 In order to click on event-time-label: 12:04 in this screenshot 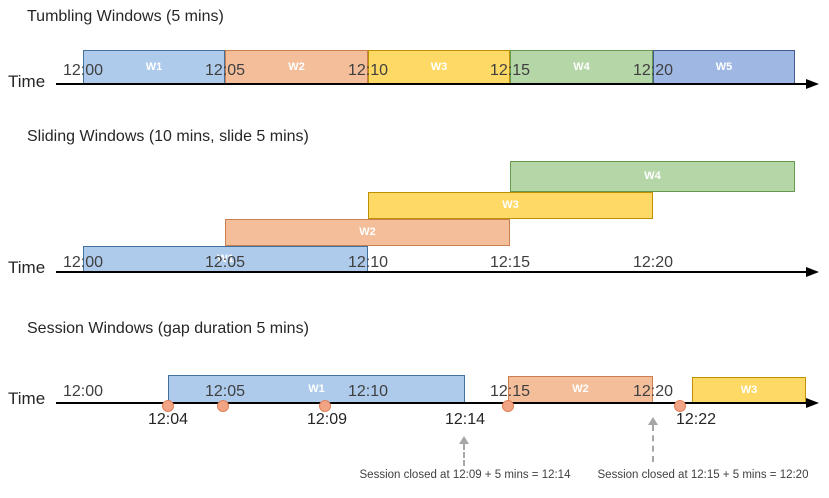, I will do `click(168, 419)`.